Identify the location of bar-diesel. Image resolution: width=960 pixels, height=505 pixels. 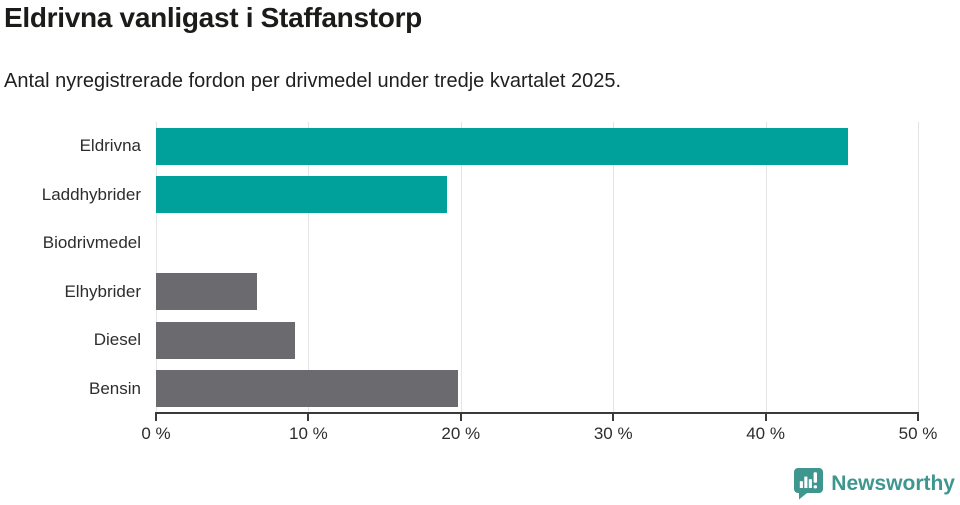
(225, 340).